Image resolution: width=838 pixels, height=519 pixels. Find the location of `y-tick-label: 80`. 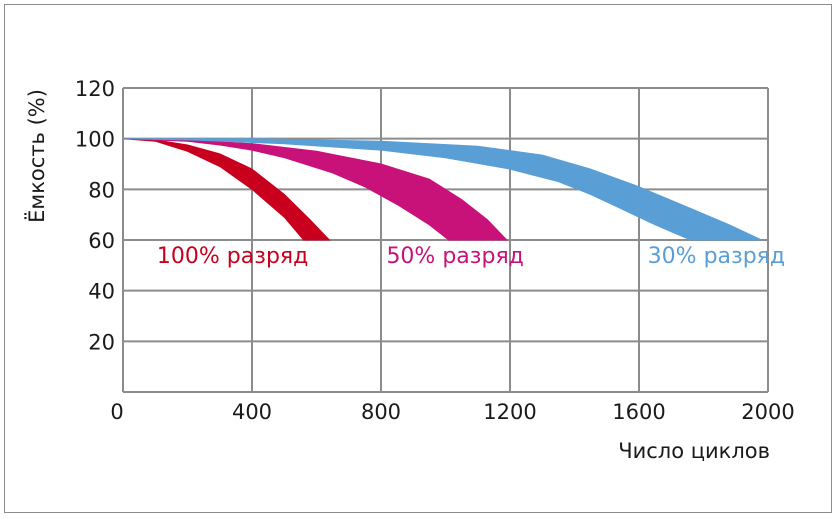

y-tick-label: 80 is located at coordinates (101, 190).